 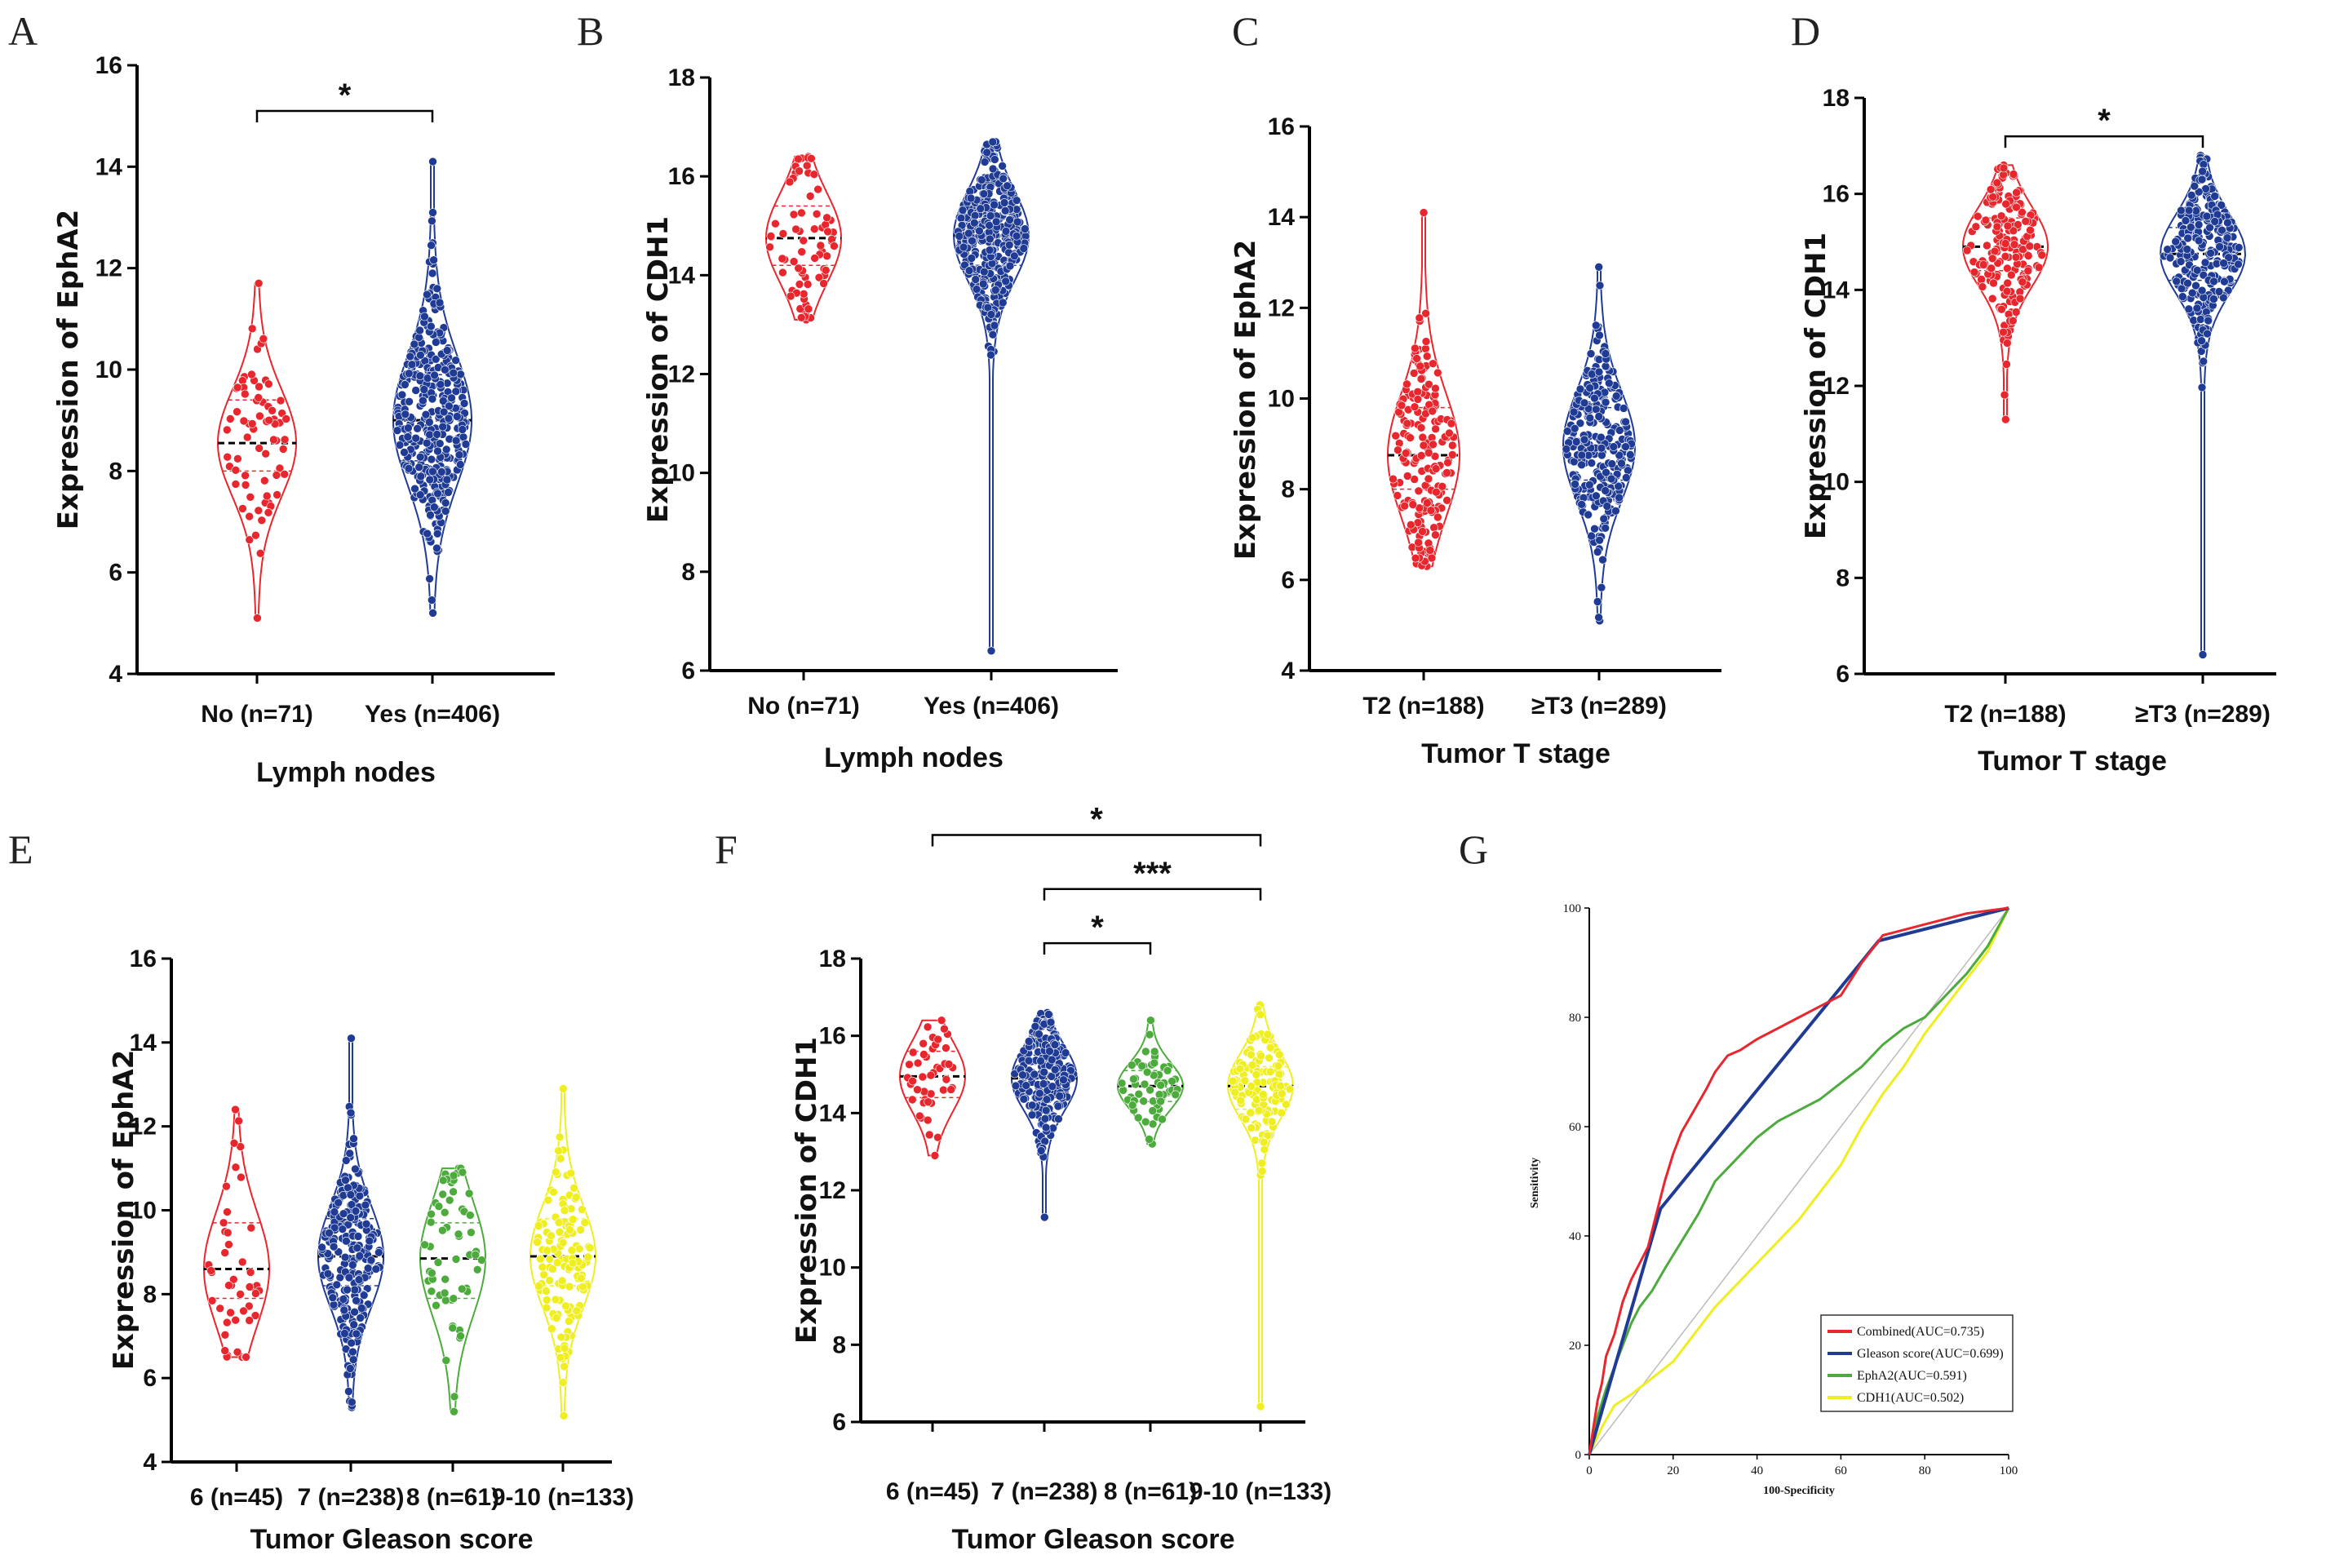 What do you see at coordinates (1799, 1181) in the screenshot?
I see `roc-series-line` at bounding box center [1799, 1181].